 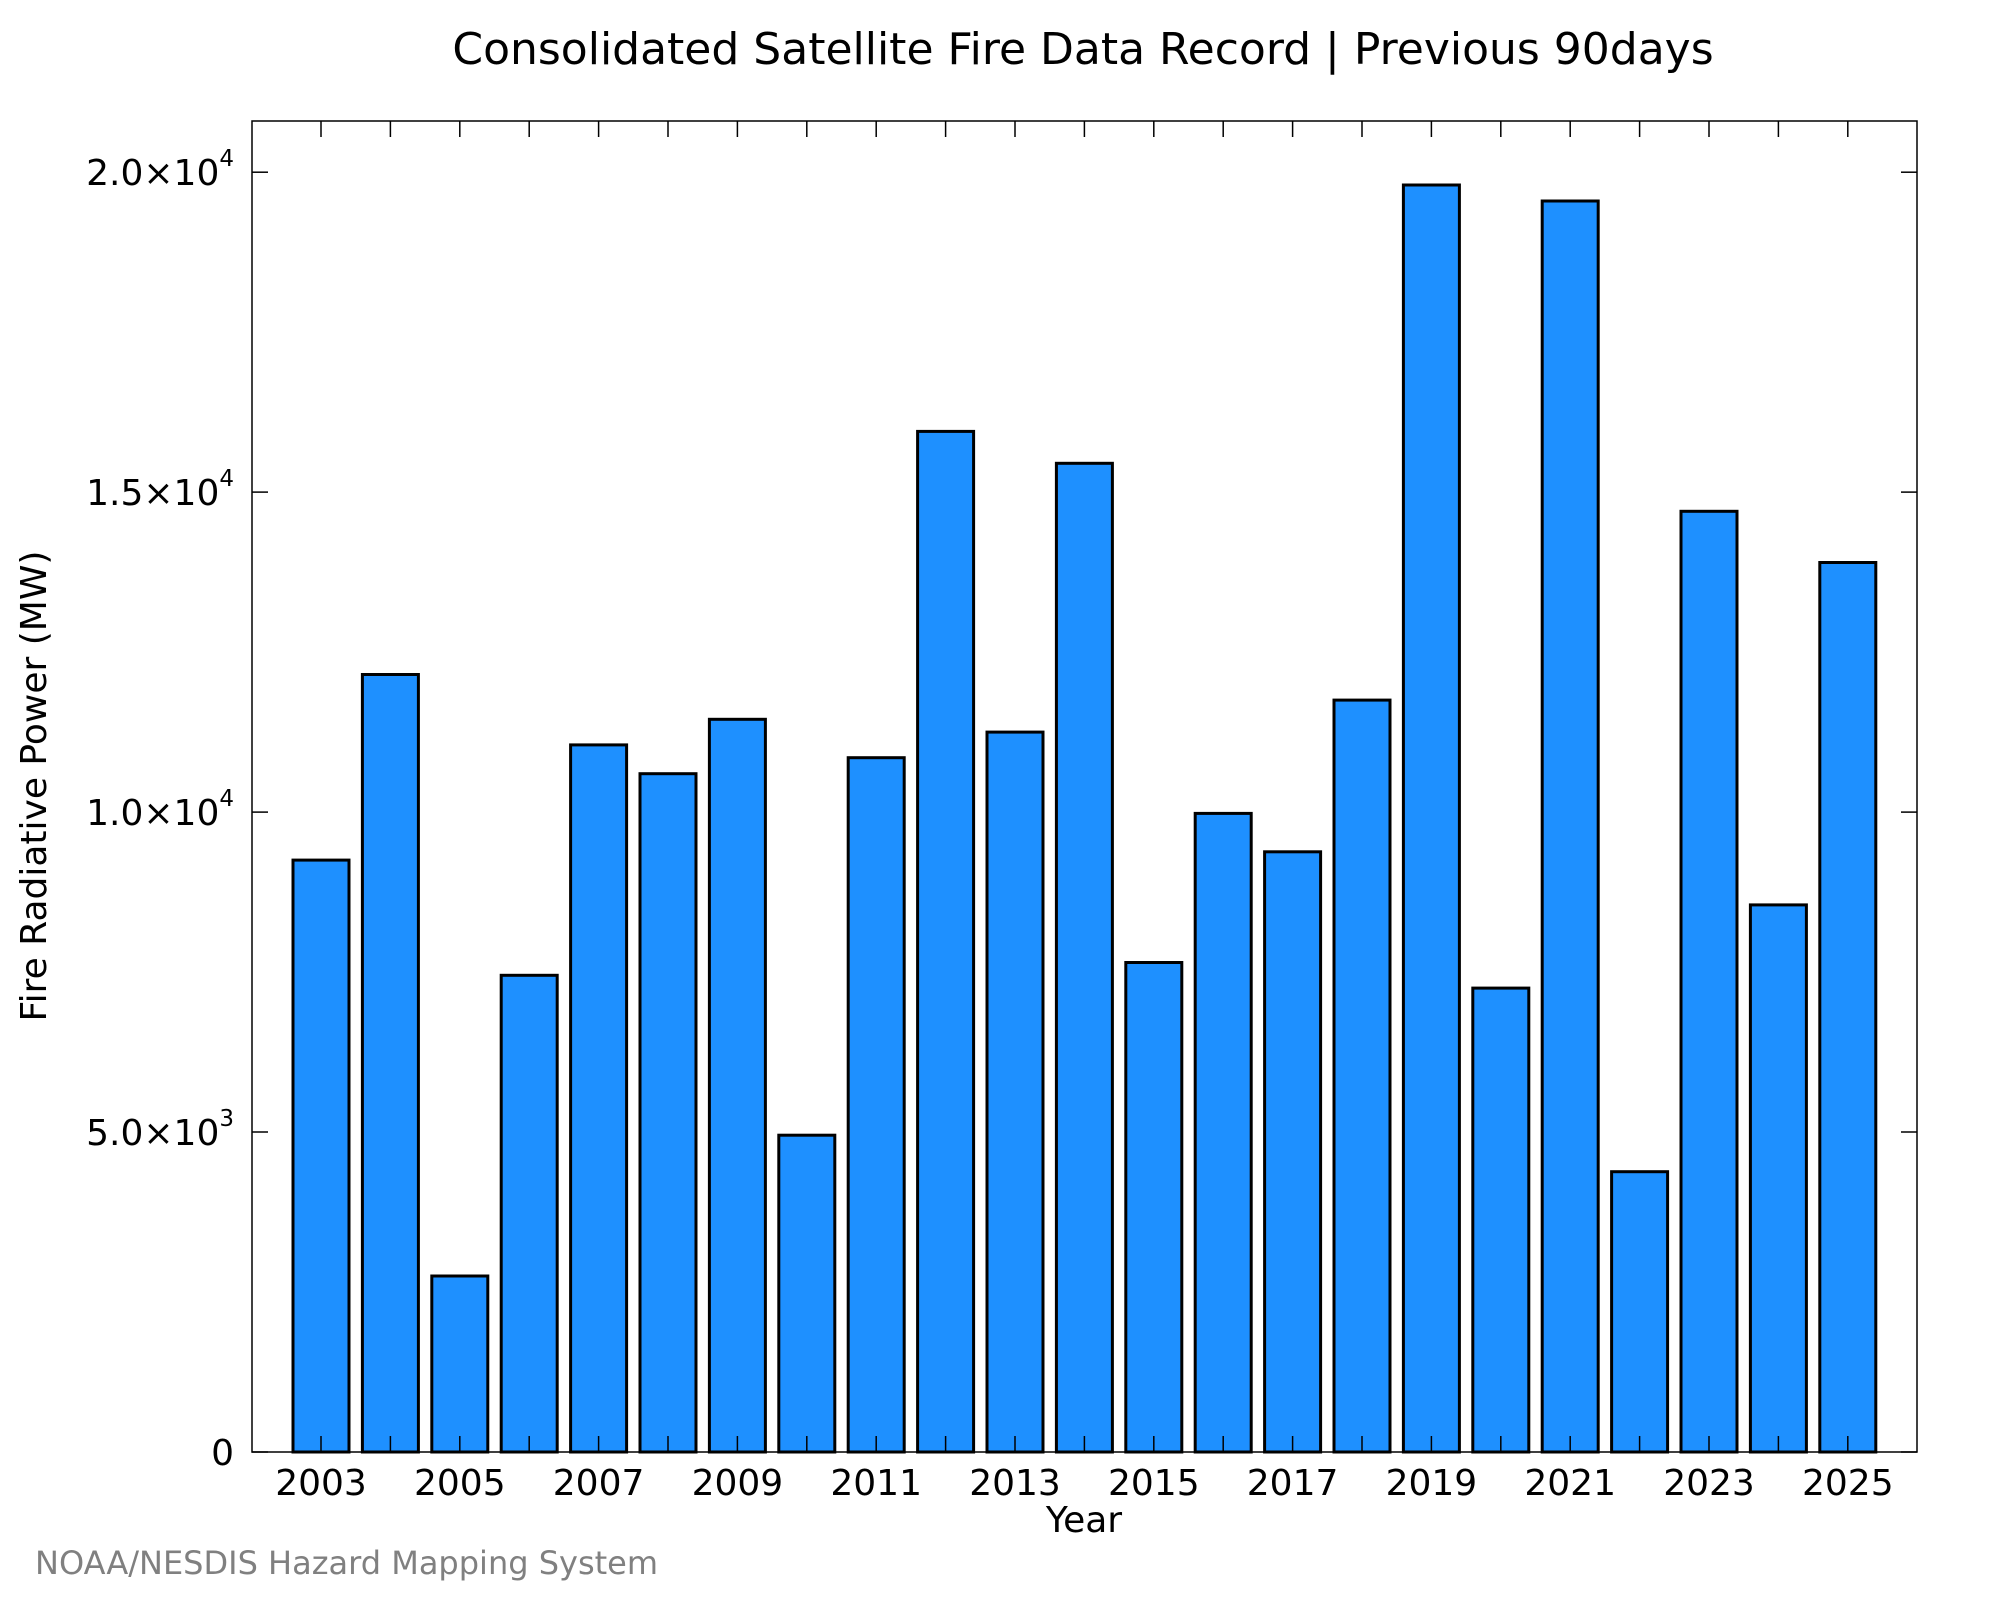 What do you see at coordinates (599, 1098) in the screenshot?
I see `bar-2007` at bounding box center [599, 1098].